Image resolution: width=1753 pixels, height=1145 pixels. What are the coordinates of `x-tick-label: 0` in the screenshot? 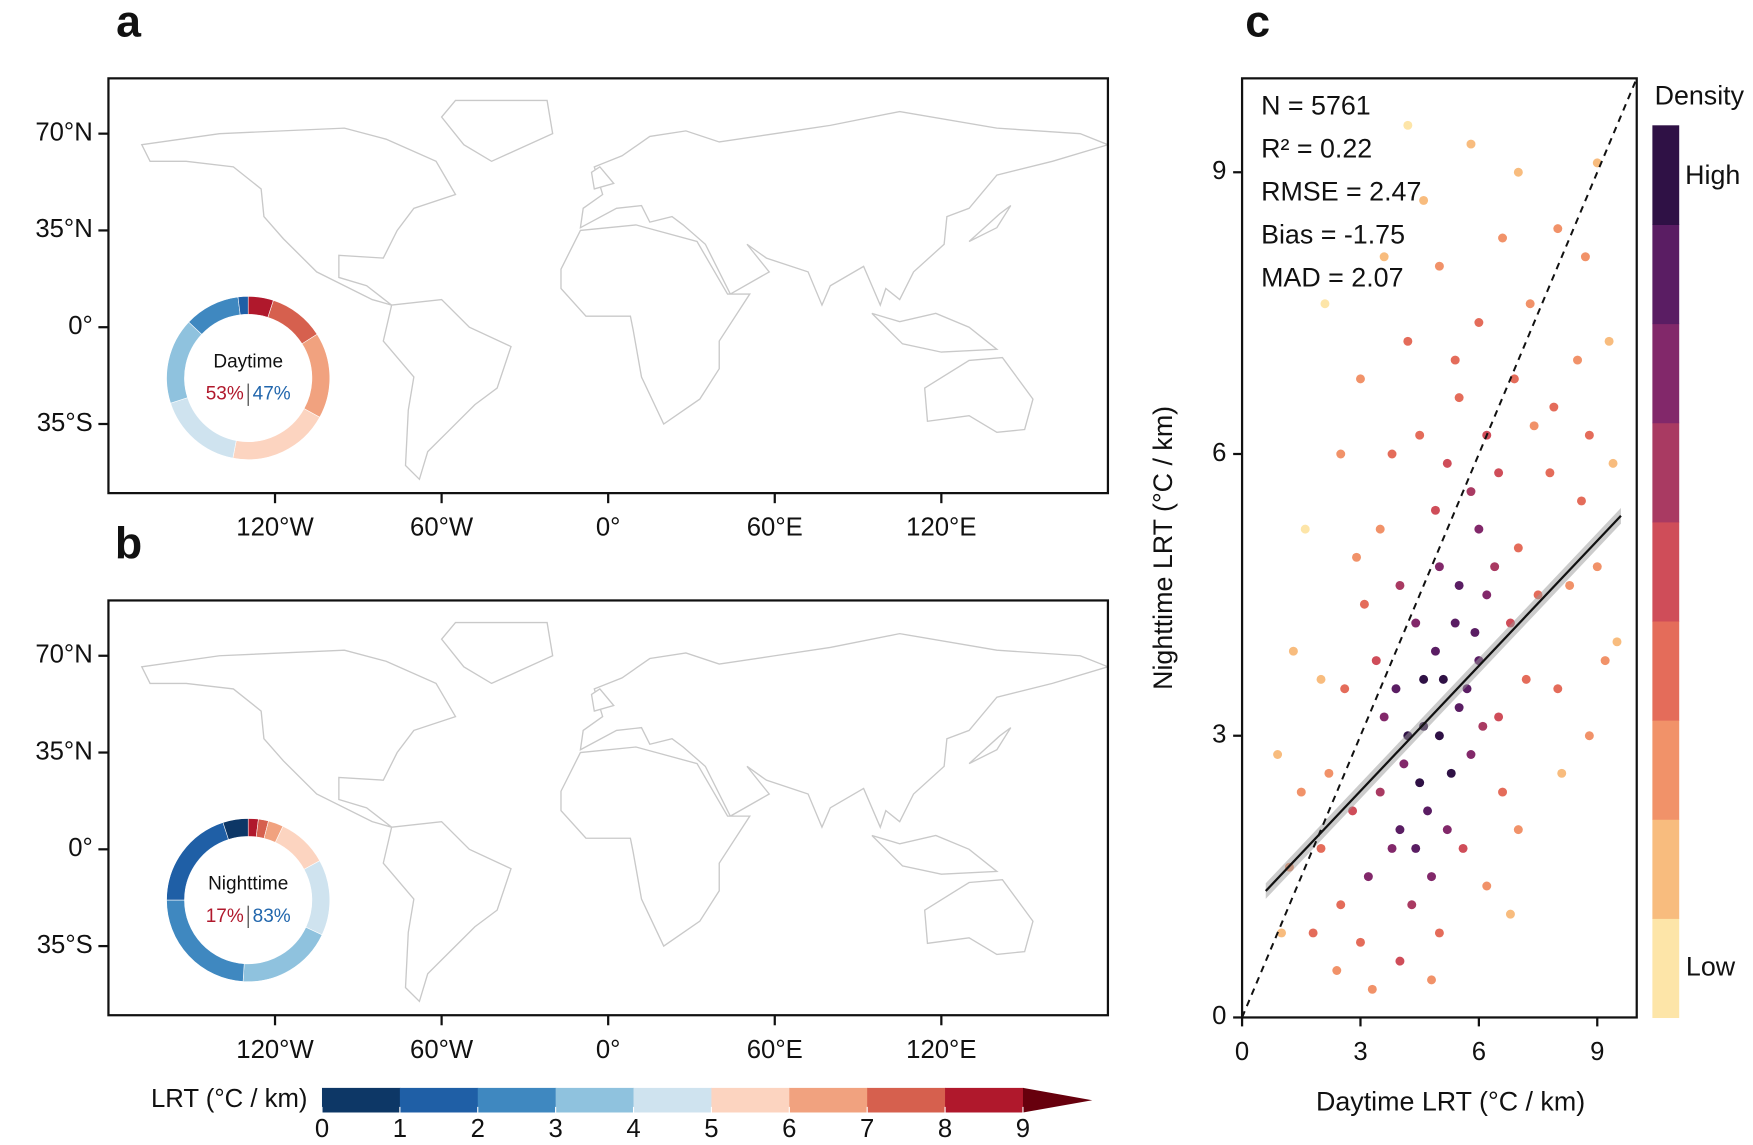 It's located at (1242, 1052).